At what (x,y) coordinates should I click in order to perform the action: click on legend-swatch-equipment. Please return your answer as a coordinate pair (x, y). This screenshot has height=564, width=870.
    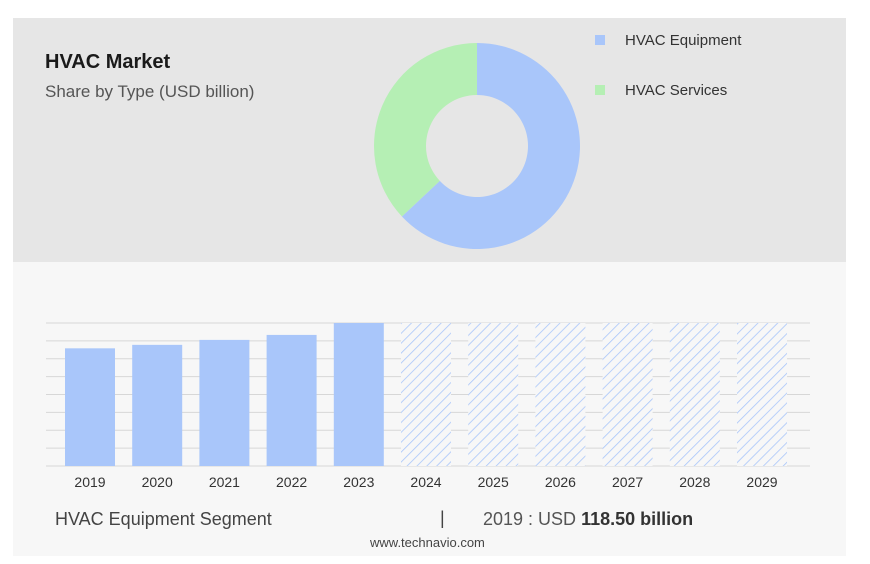
    Looking at the image, I should click on (600, 40).